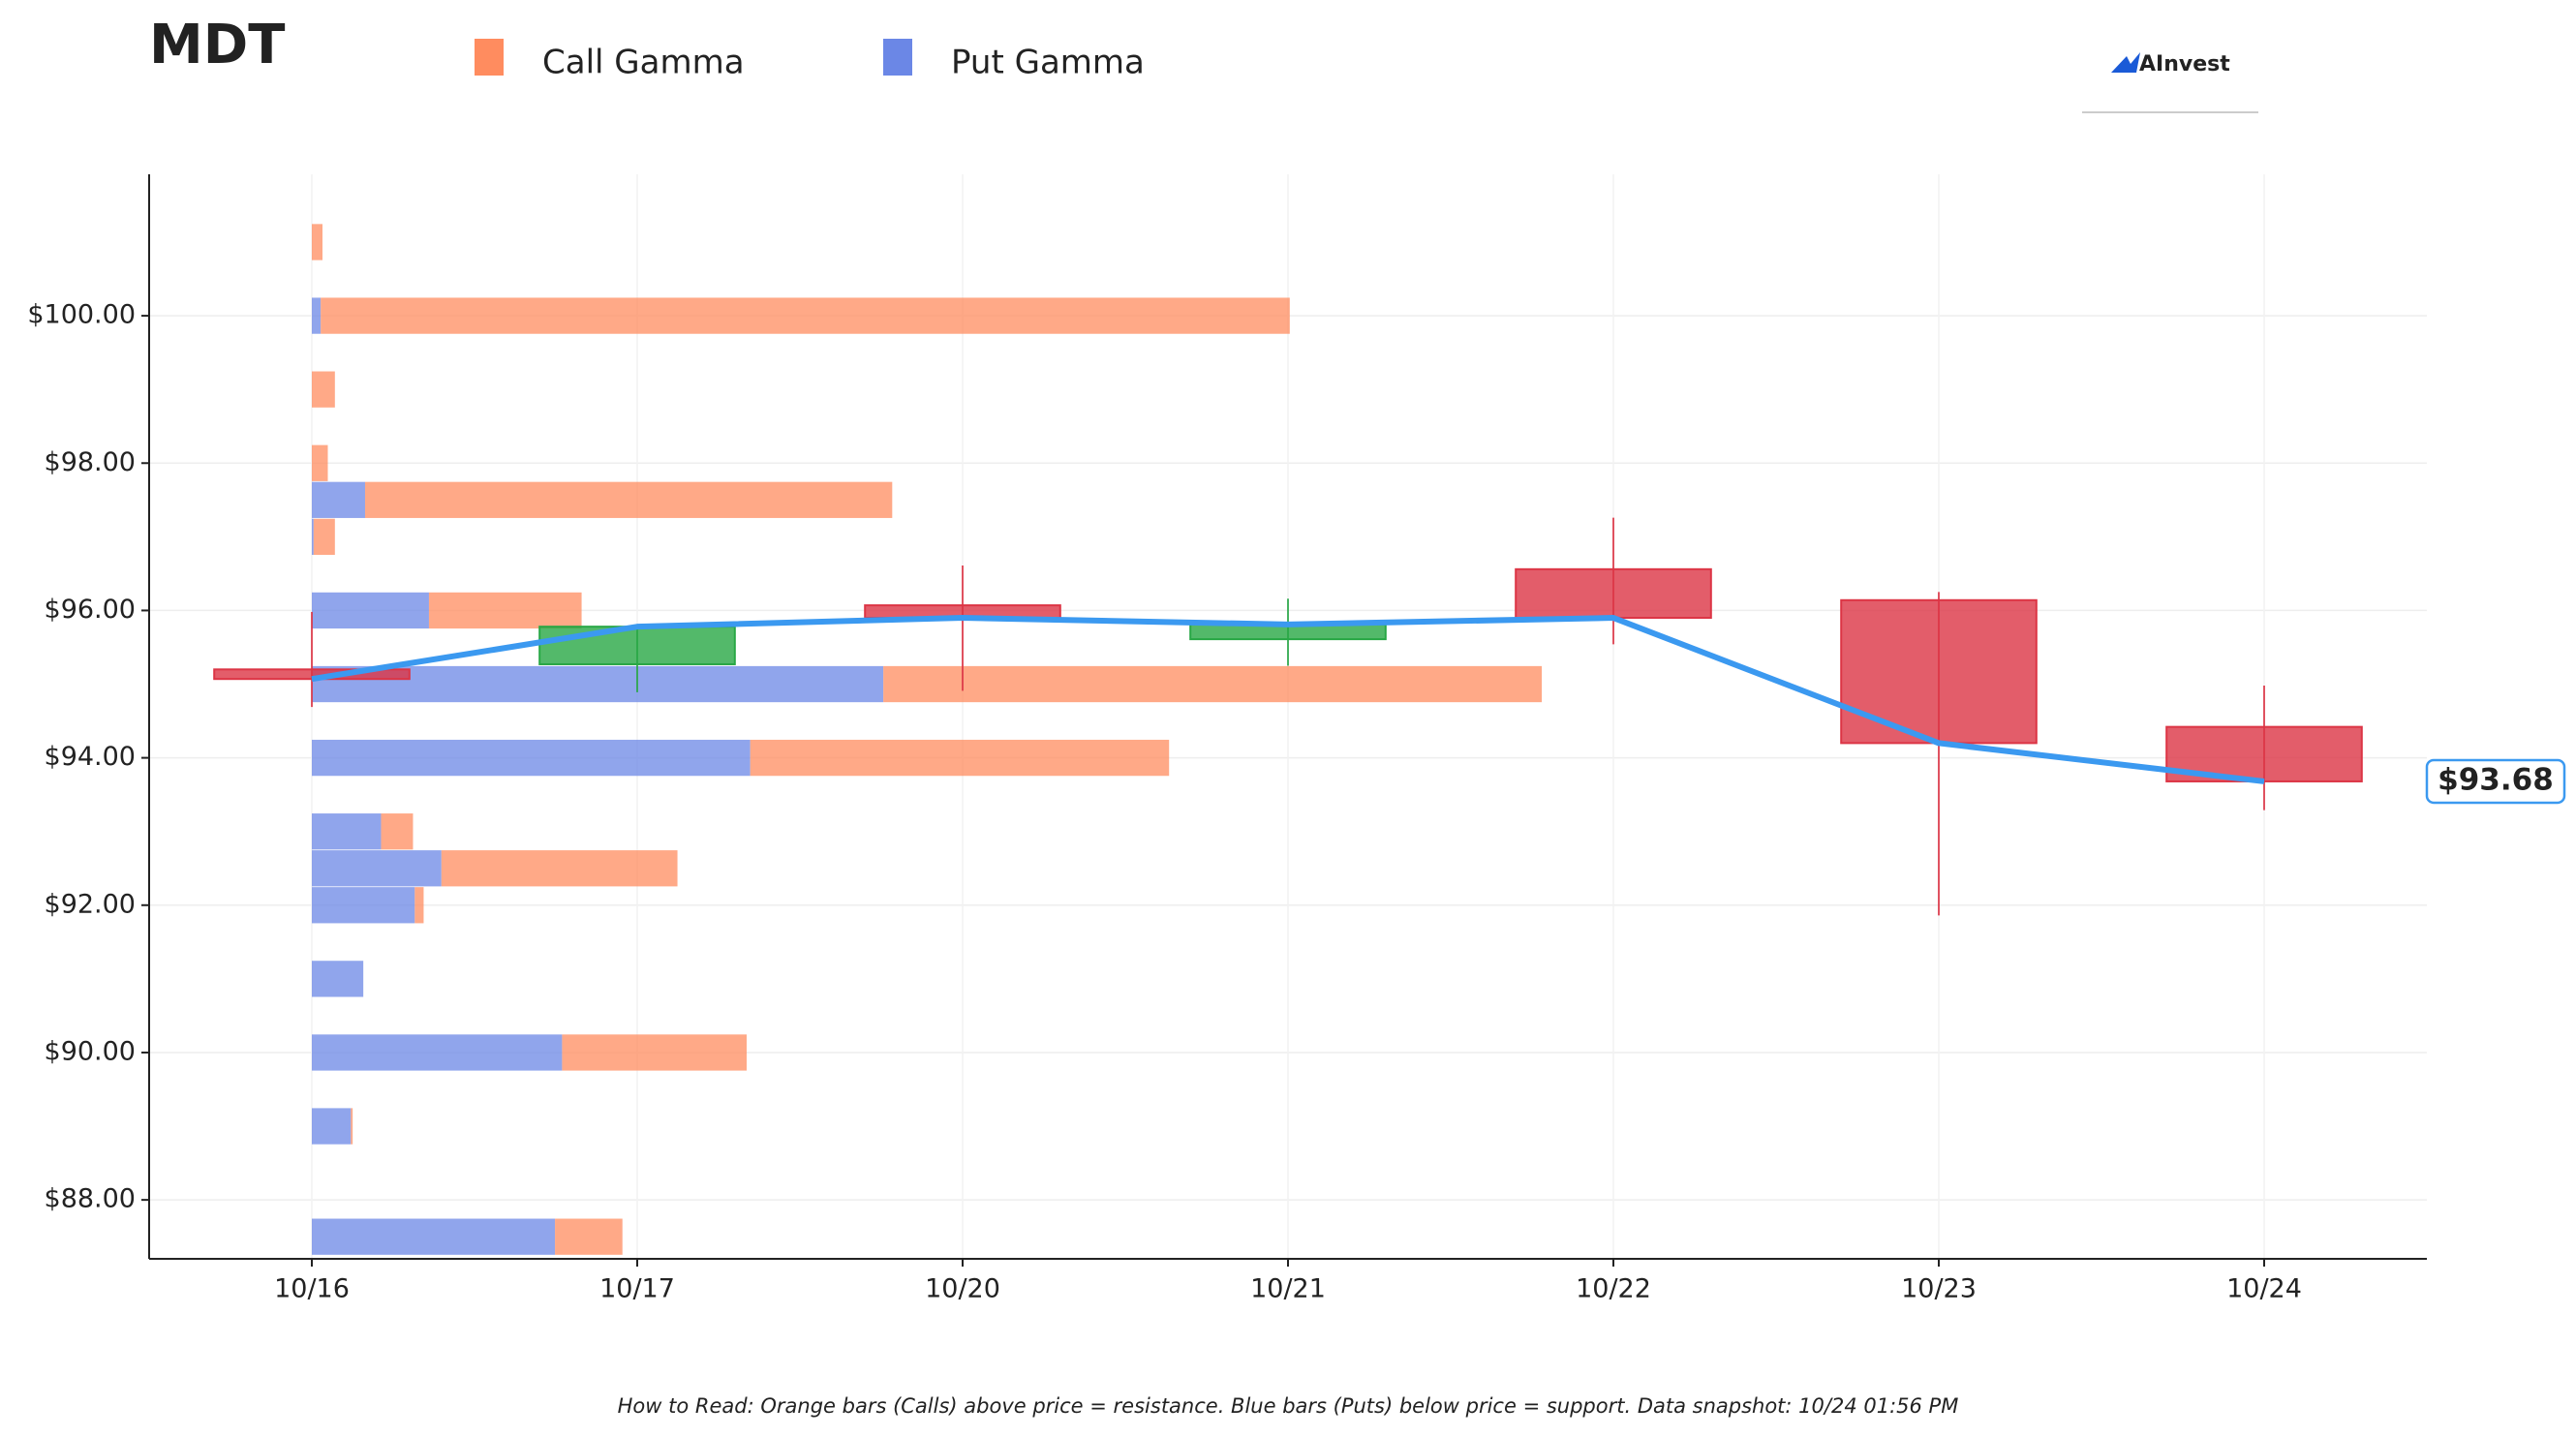  I want to click on y-tick-label: $88.00, so click(90, 1199).